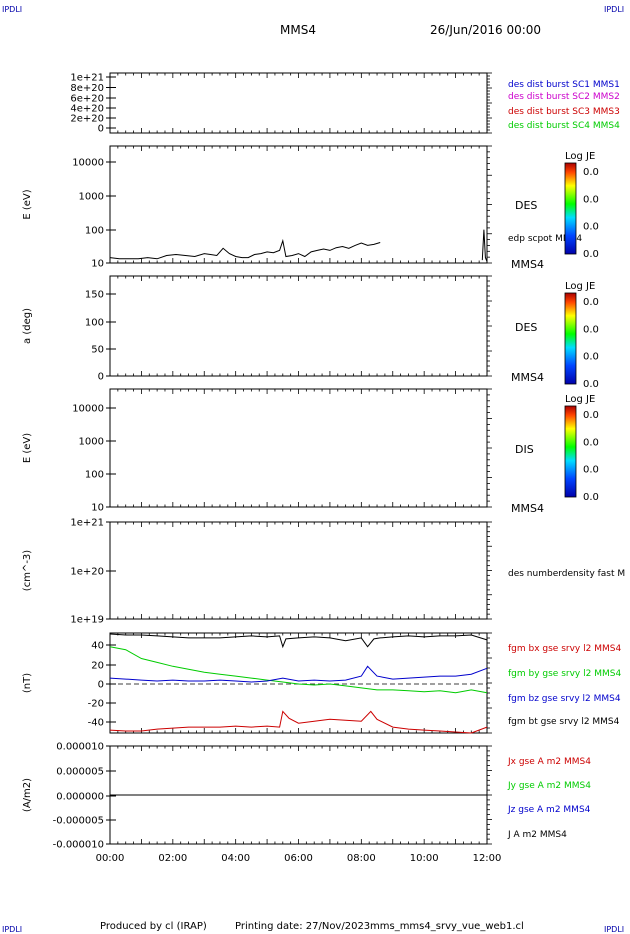 Image resolution: width=630 pixels, height=934 pixels. What do you see at coordinates (78, 821) in the screenshot?
I see `y-tick-label: -0.000005` at bounding box center [78, 821].